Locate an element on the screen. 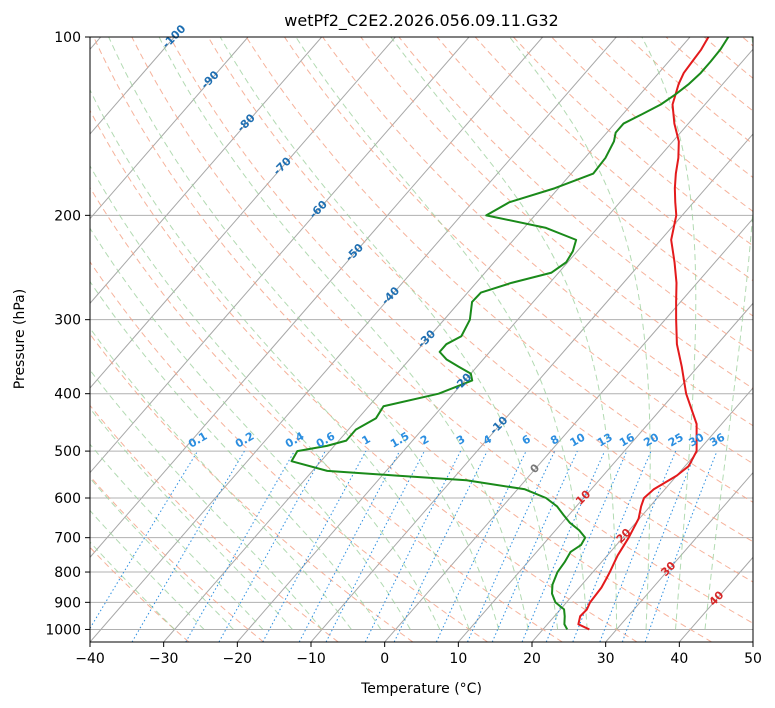  y-tick-label: 300 is located at coordinates (67, 321).